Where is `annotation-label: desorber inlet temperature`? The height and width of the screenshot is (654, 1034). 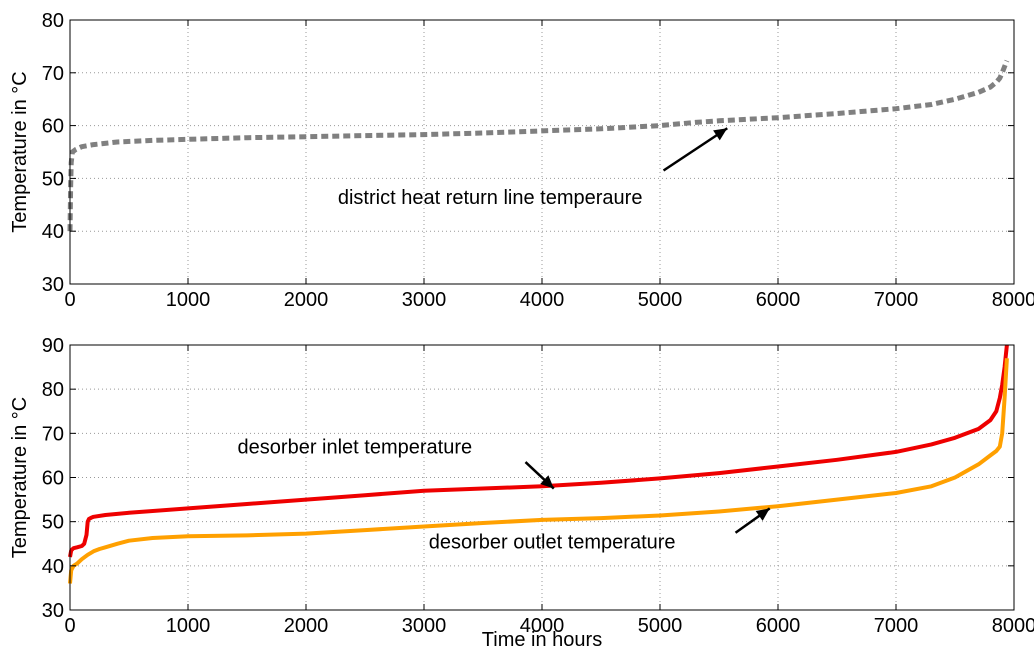 annotation-label: desorber inlet temperature is located at coordinates (355, 448).